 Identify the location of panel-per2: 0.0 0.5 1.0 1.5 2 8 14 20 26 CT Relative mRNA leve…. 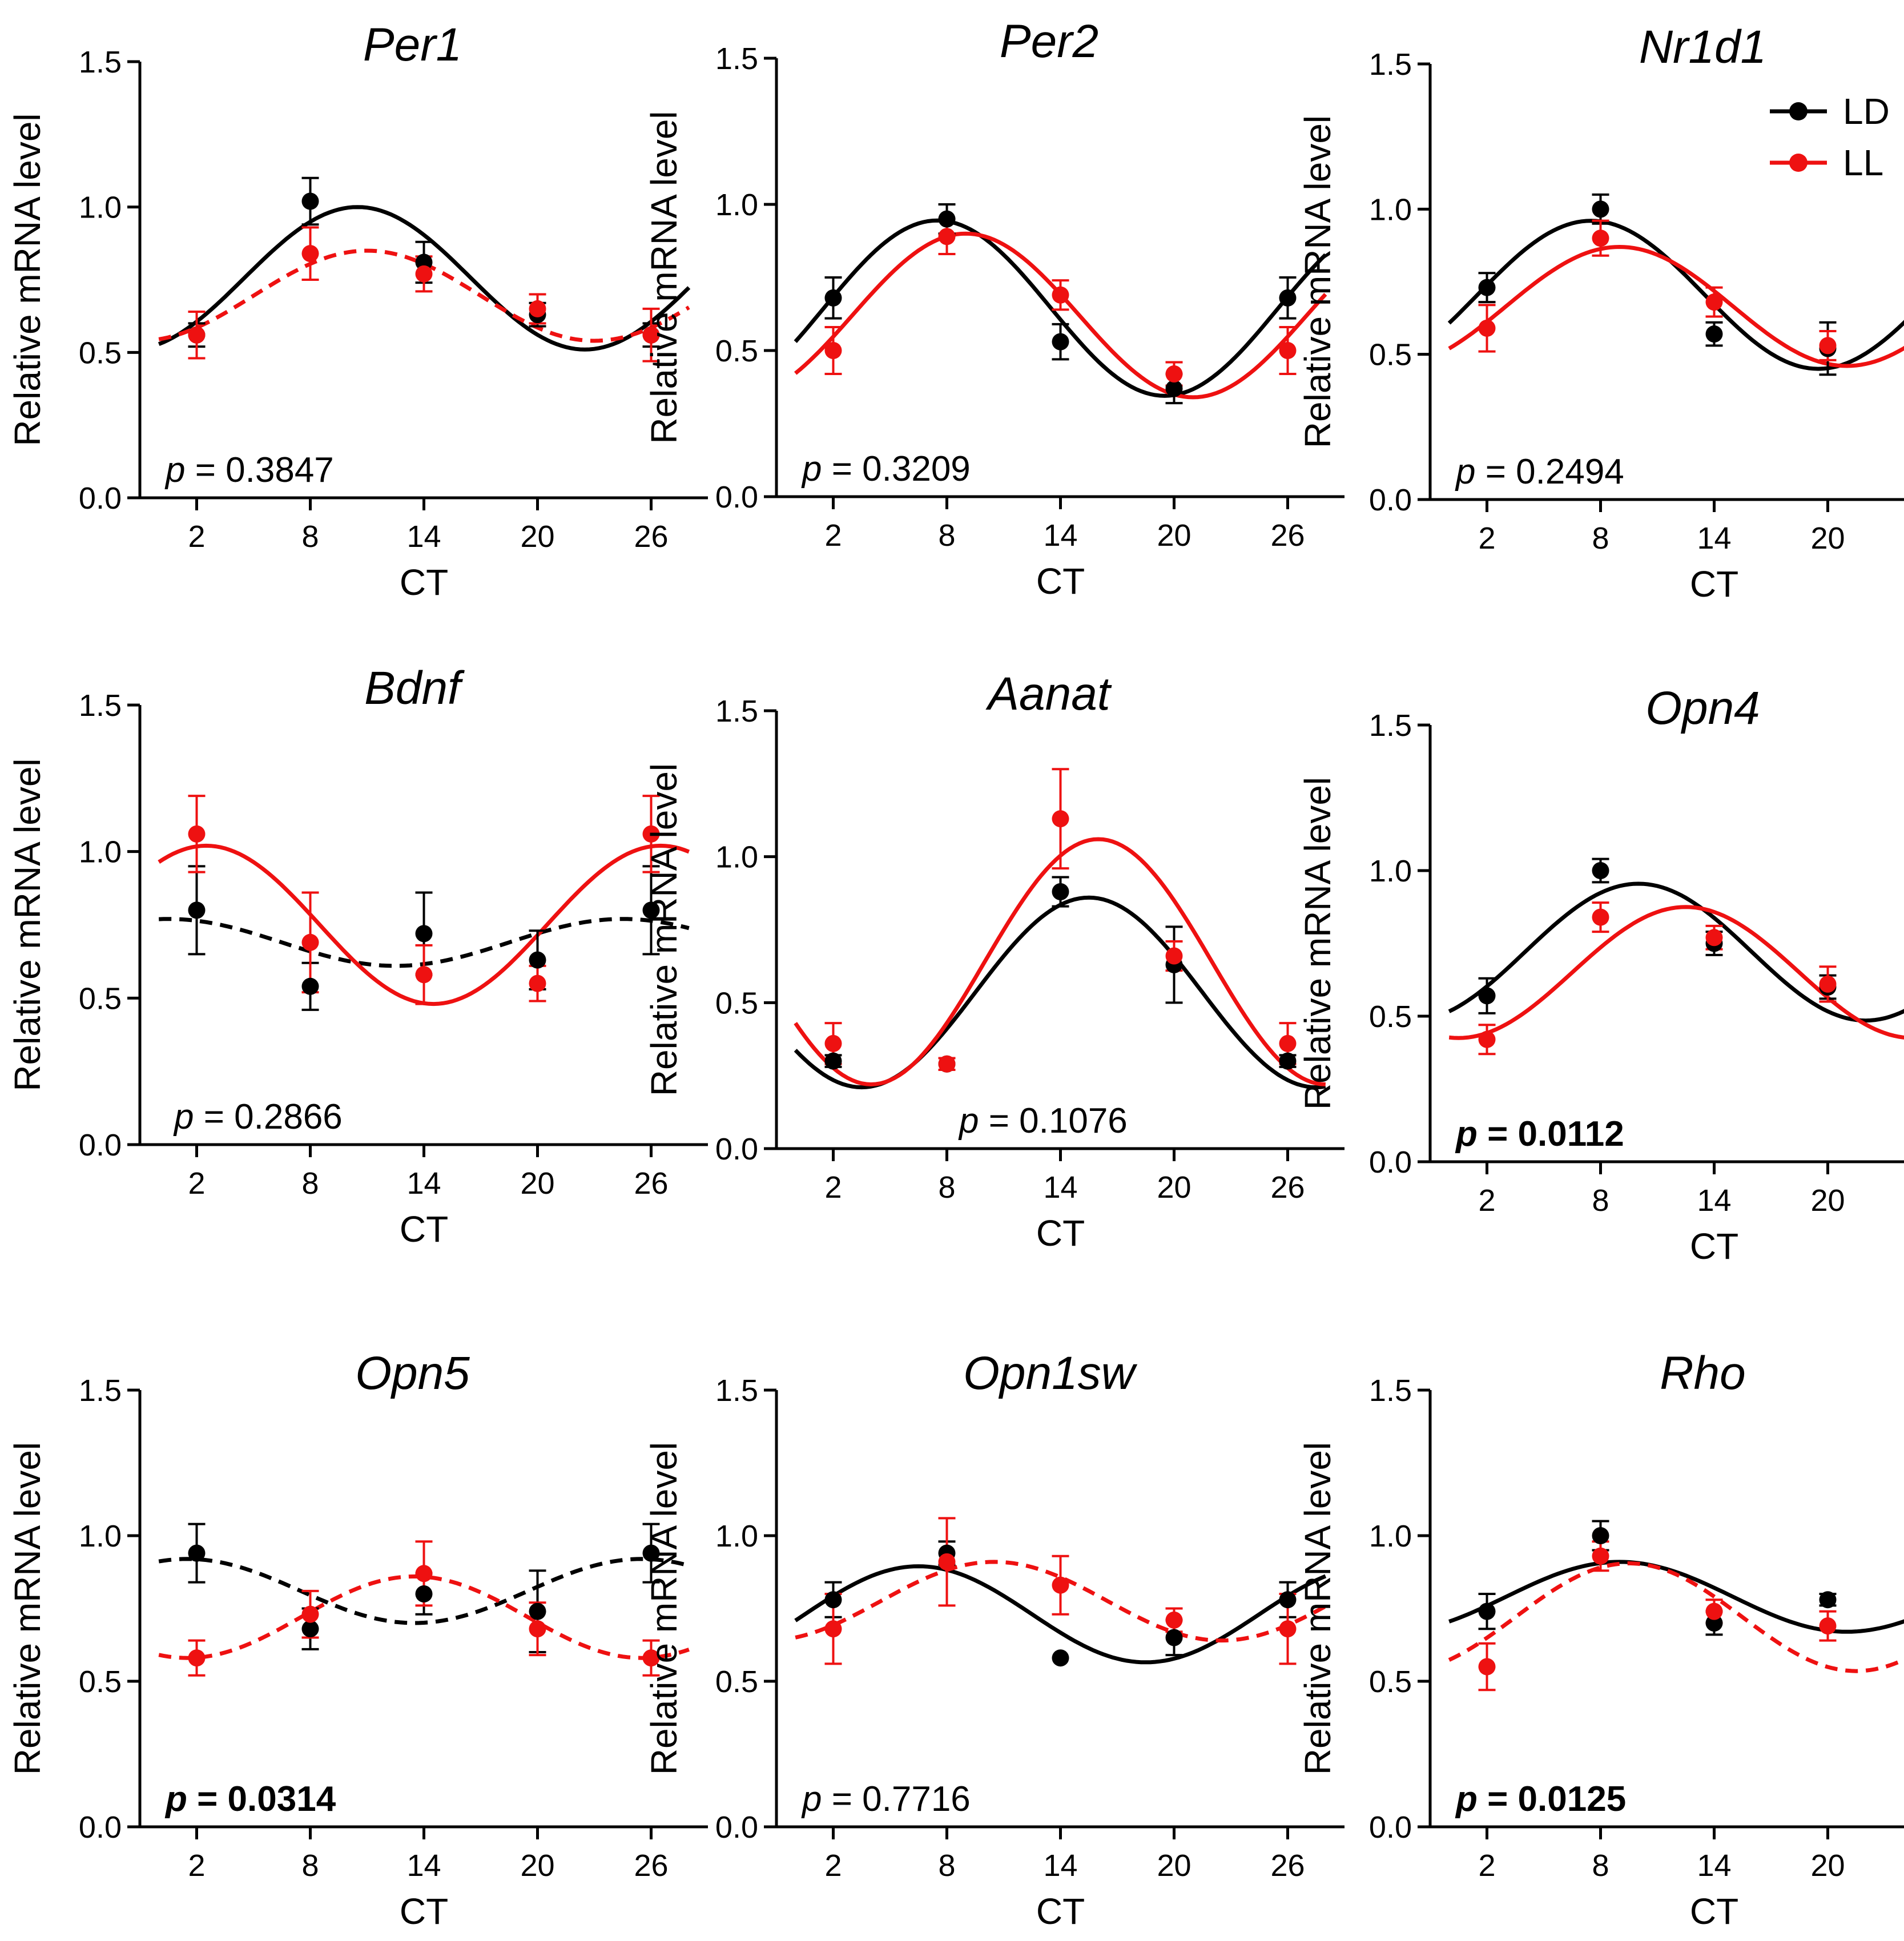
(994, 309).